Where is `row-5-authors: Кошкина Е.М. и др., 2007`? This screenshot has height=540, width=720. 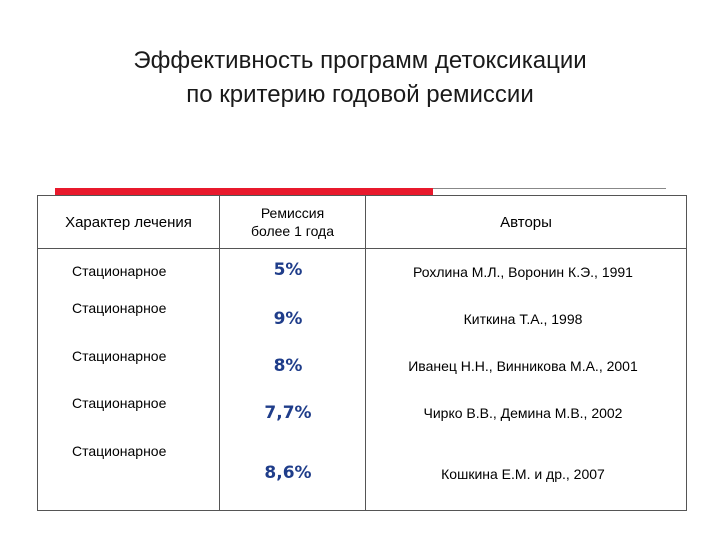
row-5-authors: Кошкина Е.М. и др., 2007 is located at coordinates (523, 474).